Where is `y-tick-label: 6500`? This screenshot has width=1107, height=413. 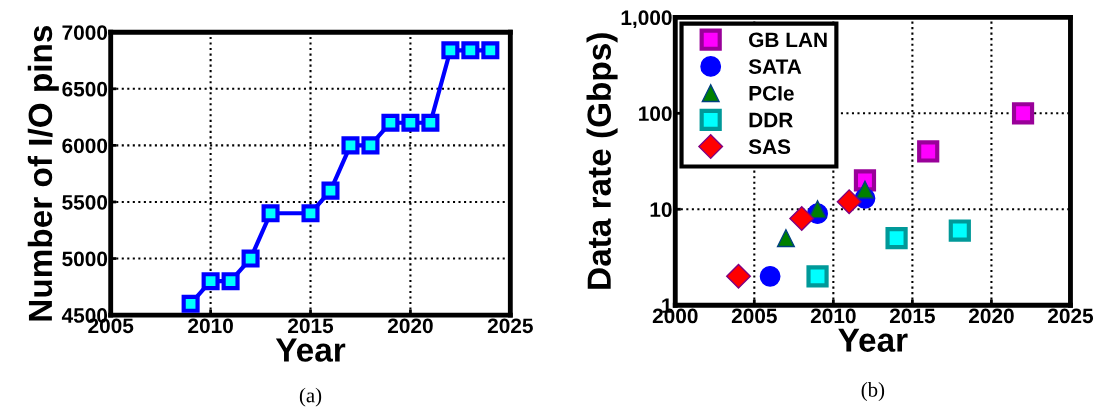
y-tick-label: 6500 is located at coordinates (85, 89).